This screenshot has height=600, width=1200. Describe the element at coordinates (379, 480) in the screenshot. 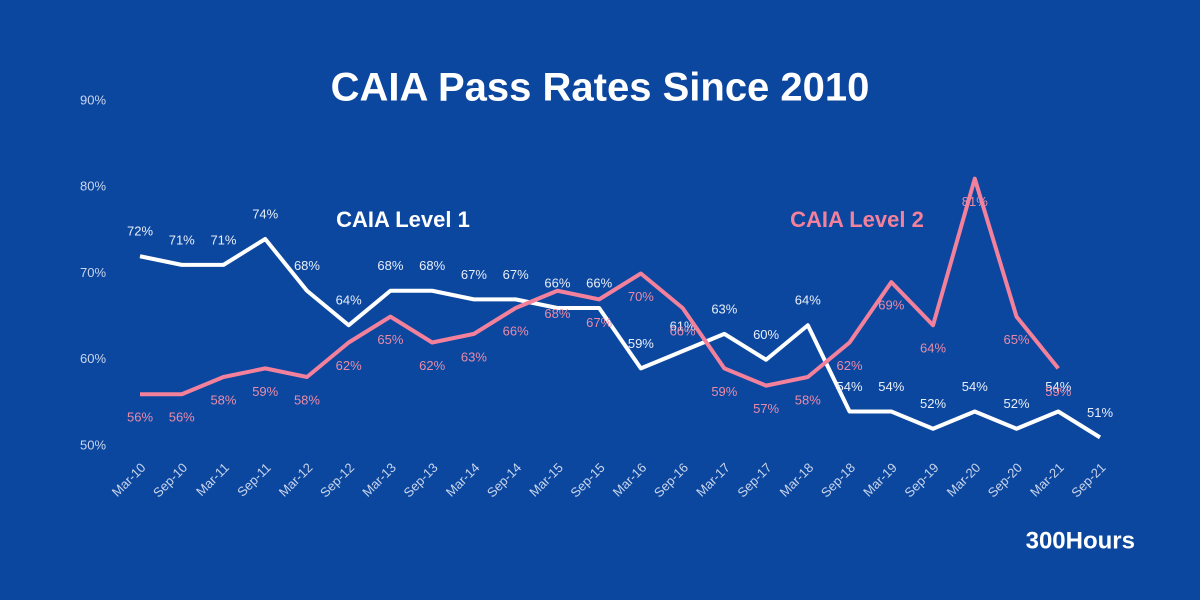

I see `x-tick-label: Mar-13` at that location.